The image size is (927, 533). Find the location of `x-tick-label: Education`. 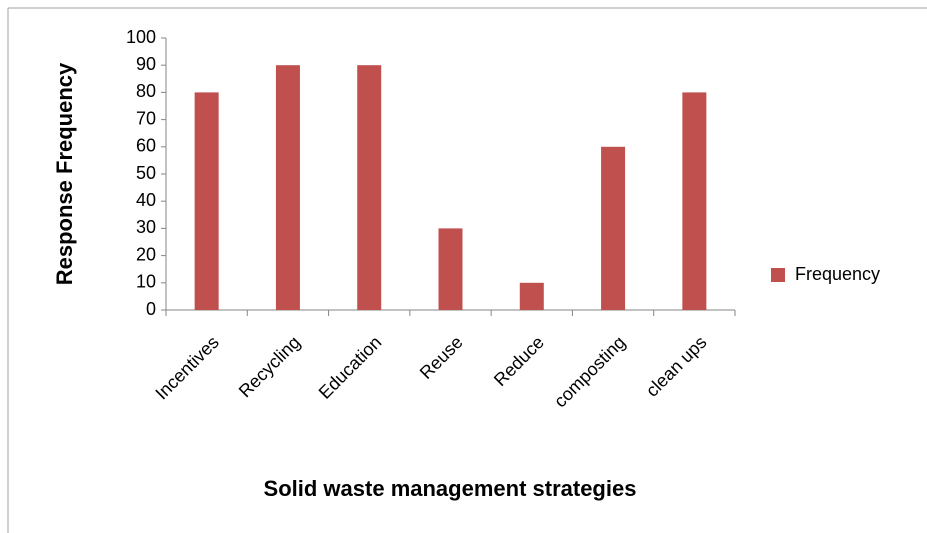

x-tick-label: Education is located at coordinates (350, 367).